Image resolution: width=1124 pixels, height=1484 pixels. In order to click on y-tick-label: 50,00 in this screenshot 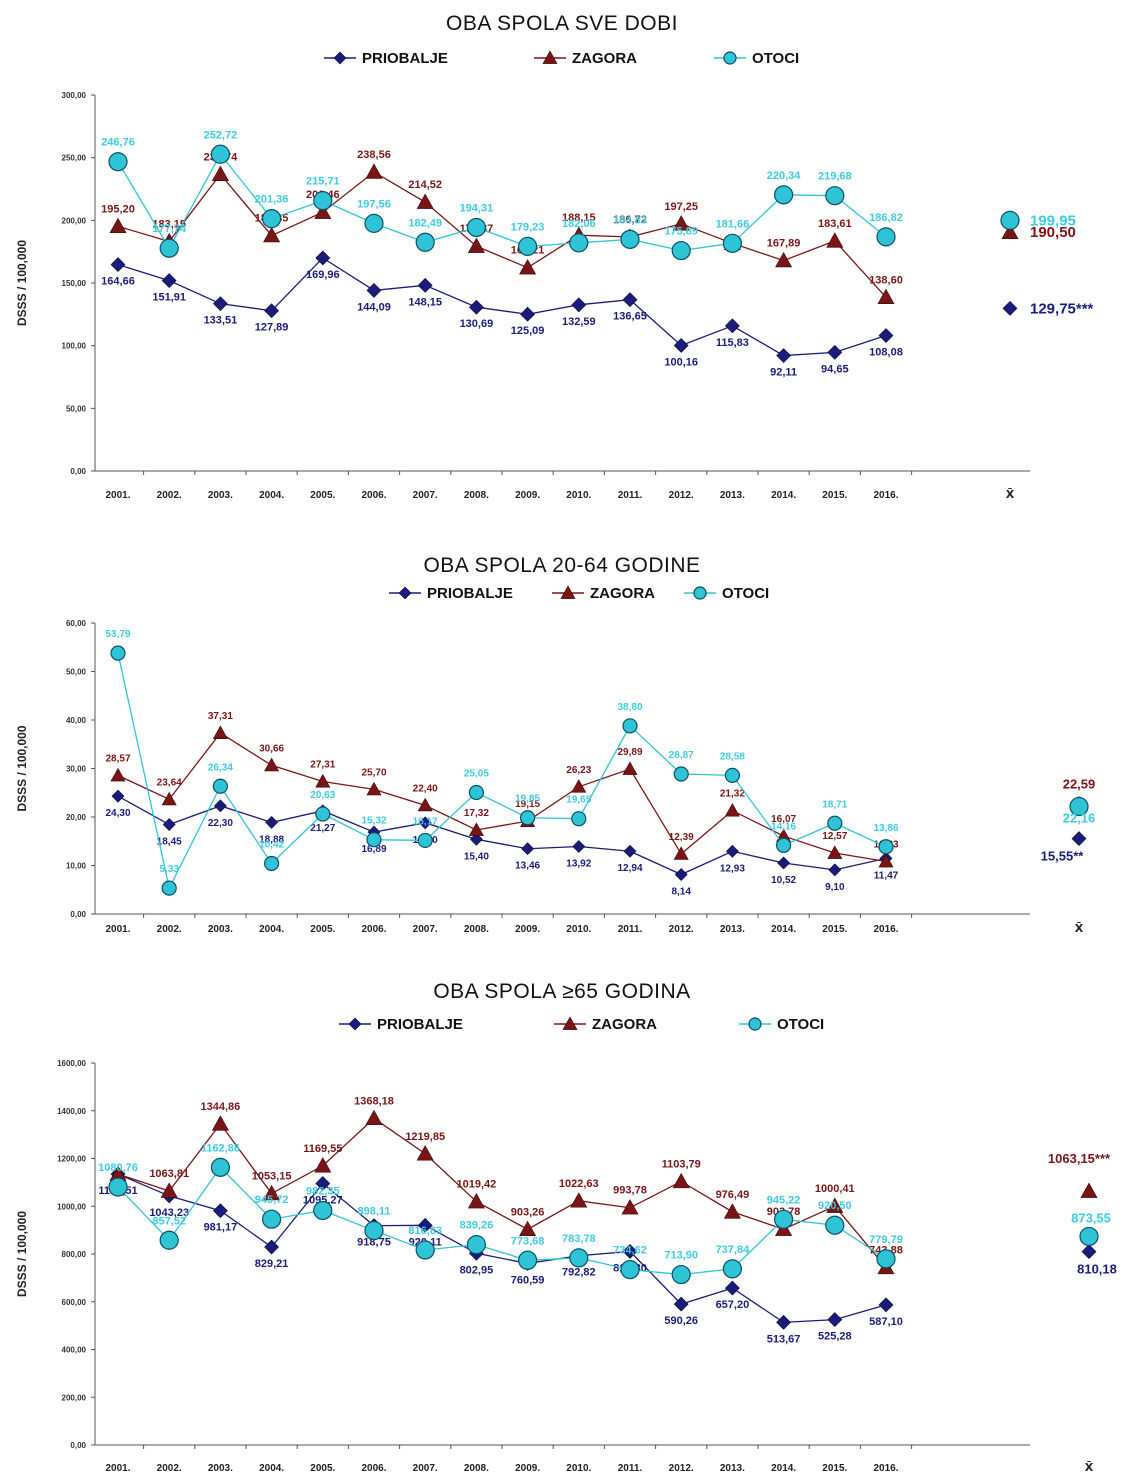, I will do `click(76, 672)`.